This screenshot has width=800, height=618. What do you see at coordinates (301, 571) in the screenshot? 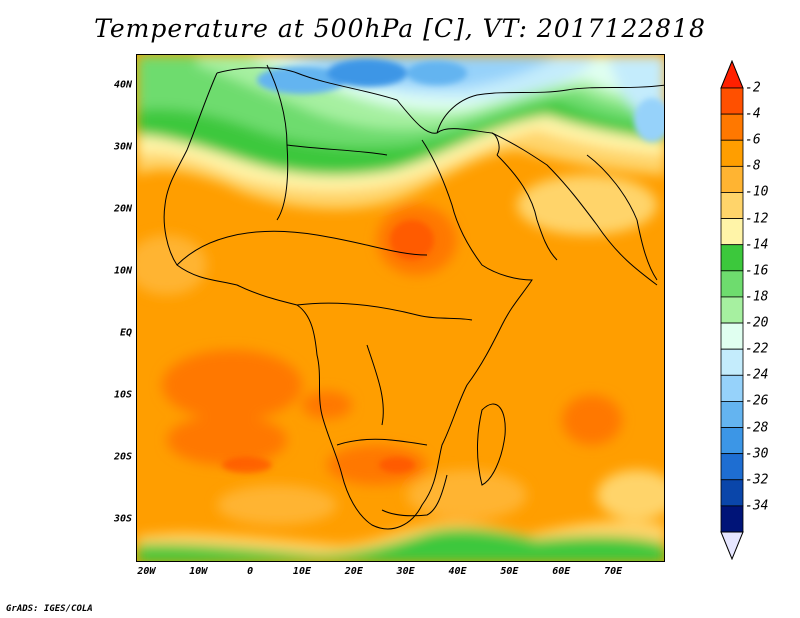
I see `lon-tick-label: 10E` at bounding box center [301, 571].